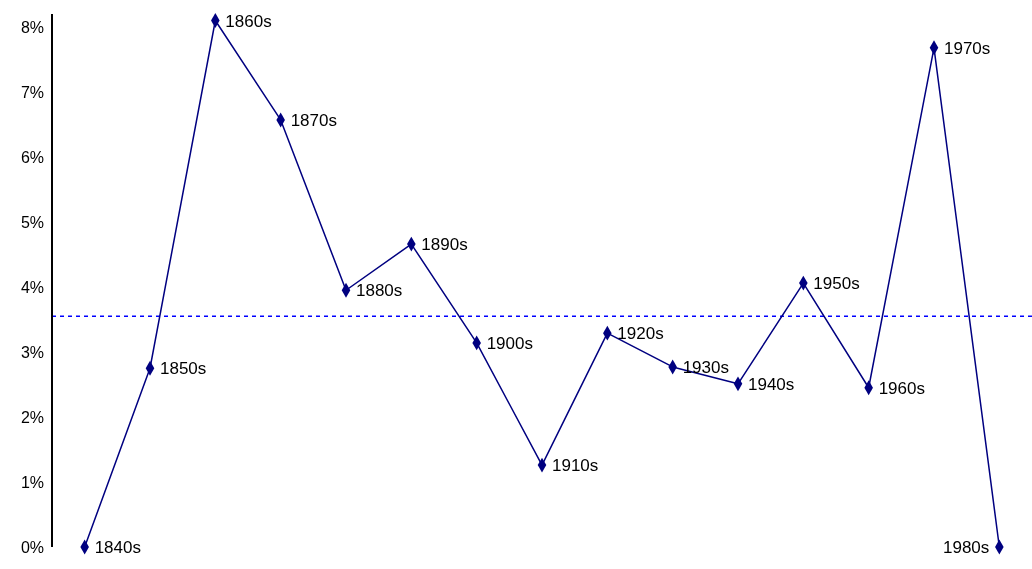 The width and height of the screenshot is (1032, 569). What do you see at coordinates (32, 352) in the screenshot?
I see `y-tick-label: 3%` at bounding box center [32, 352].